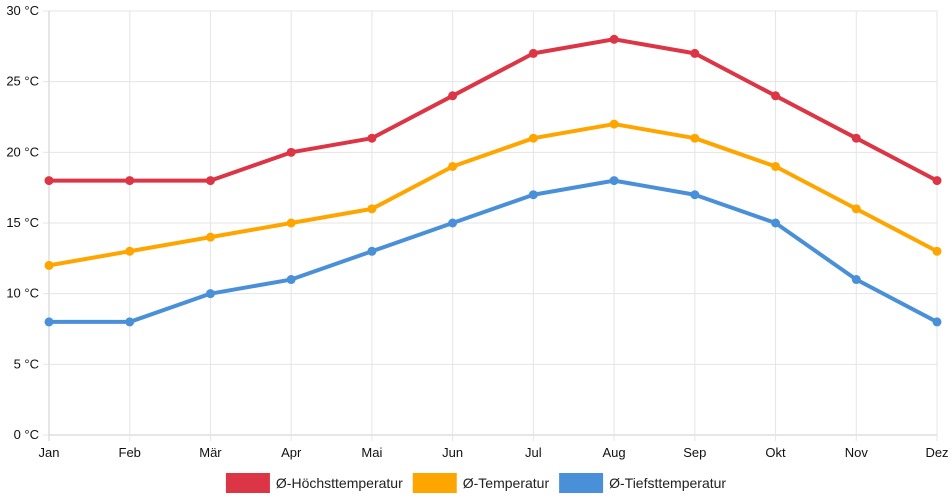 The height and width of the screenshot is (500, 952). Describe the element at coordinates (26, 363) in the screenshot. I see `y-tick-label: 5 °C` at that location.